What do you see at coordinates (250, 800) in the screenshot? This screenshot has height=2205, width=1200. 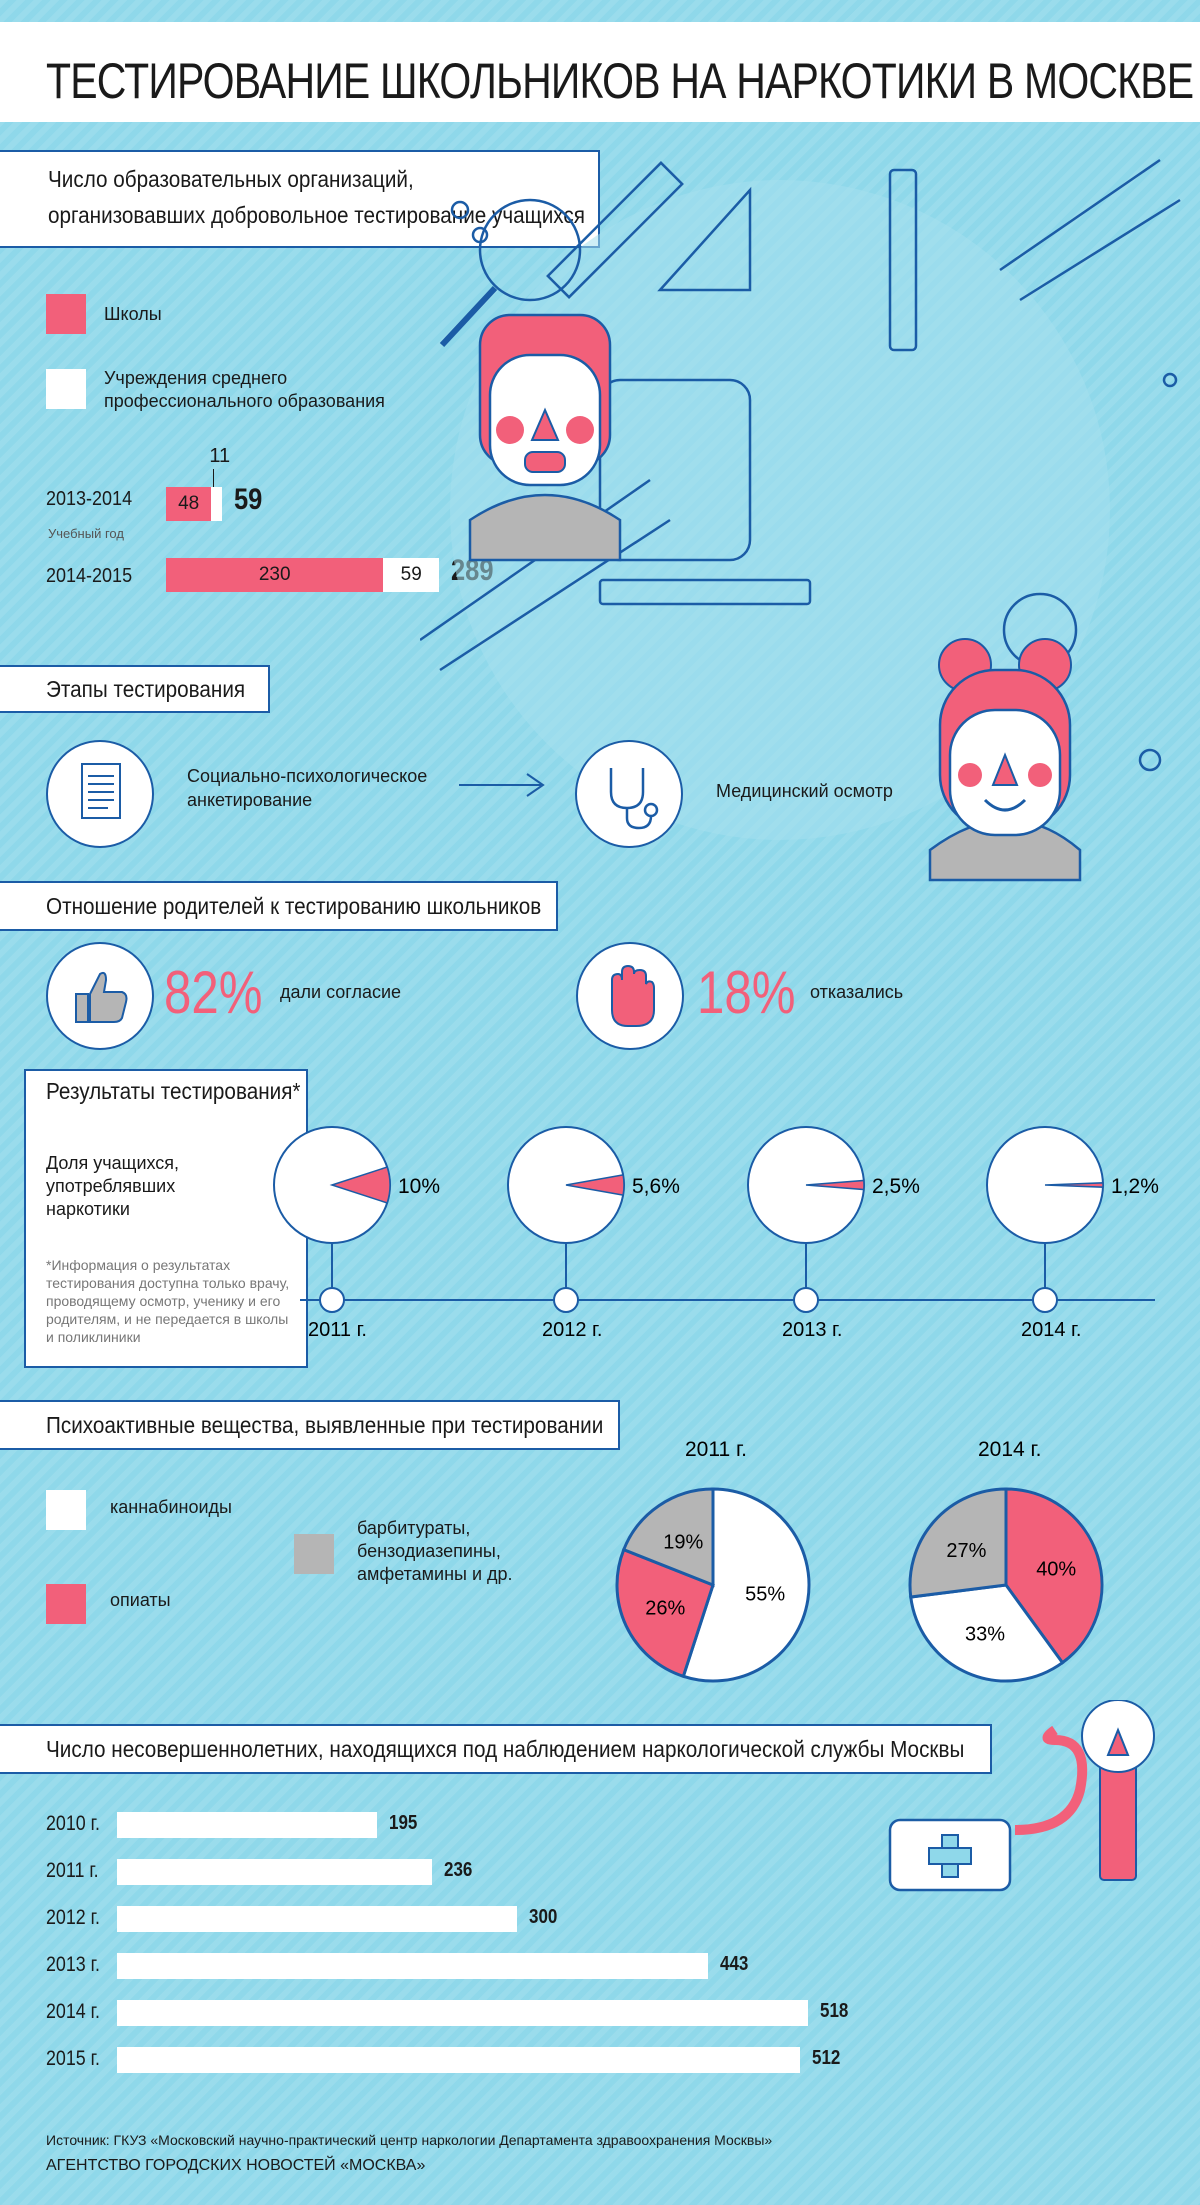 I see `stage1-label-2: анкетирование` at bounding box center [250, 800].